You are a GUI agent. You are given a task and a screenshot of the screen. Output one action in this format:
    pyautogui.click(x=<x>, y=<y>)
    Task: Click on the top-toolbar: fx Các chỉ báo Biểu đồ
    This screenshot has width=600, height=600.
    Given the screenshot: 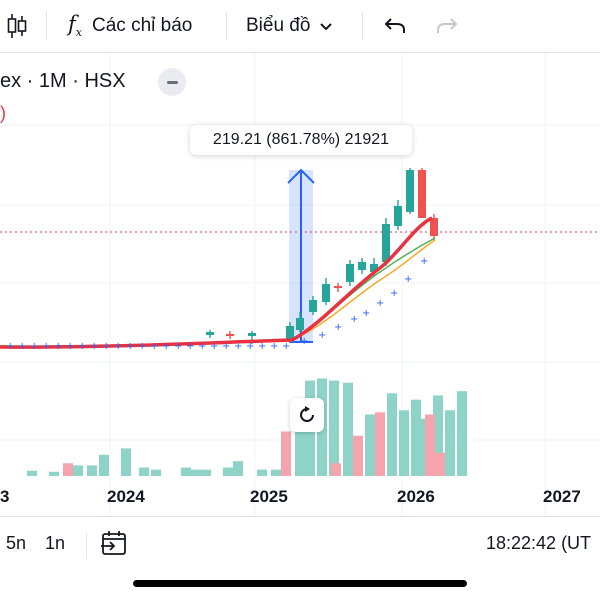 What is the action you would take?
    pyautogui.click(x=300, y=26)
    